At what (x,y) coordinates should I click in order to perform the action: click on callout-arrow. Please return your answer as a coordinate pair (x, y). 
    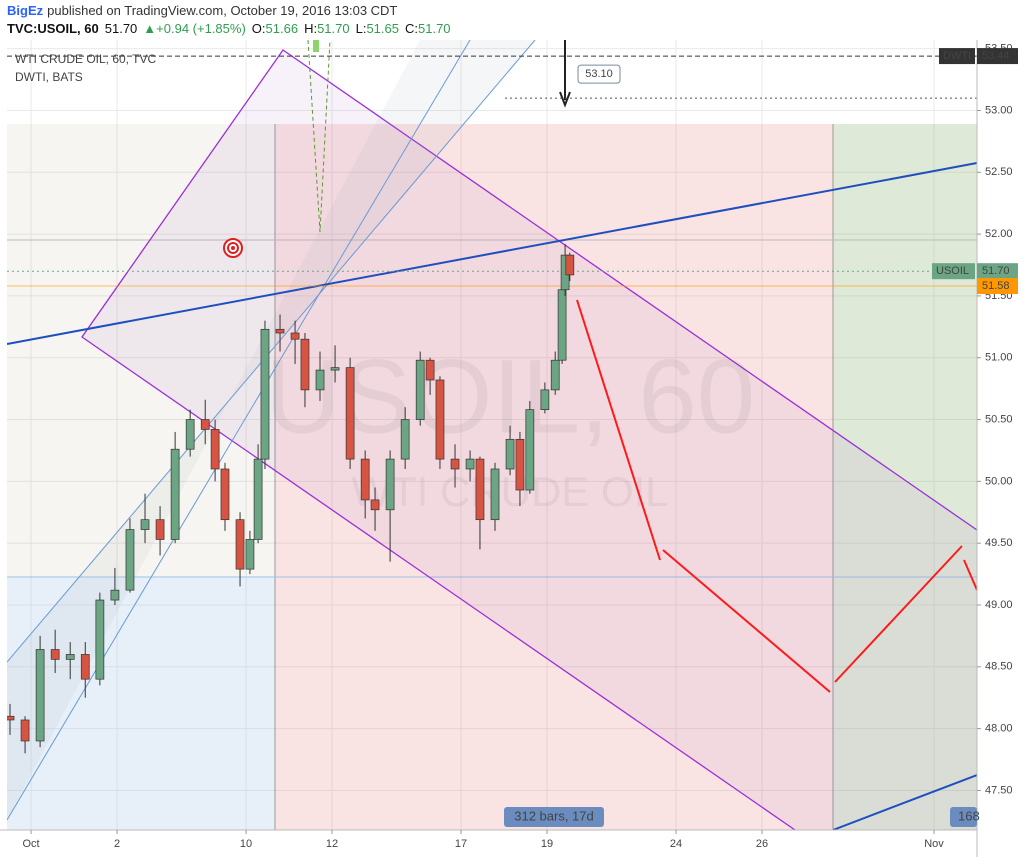
    Looking at the image, I should click on (565, 74).